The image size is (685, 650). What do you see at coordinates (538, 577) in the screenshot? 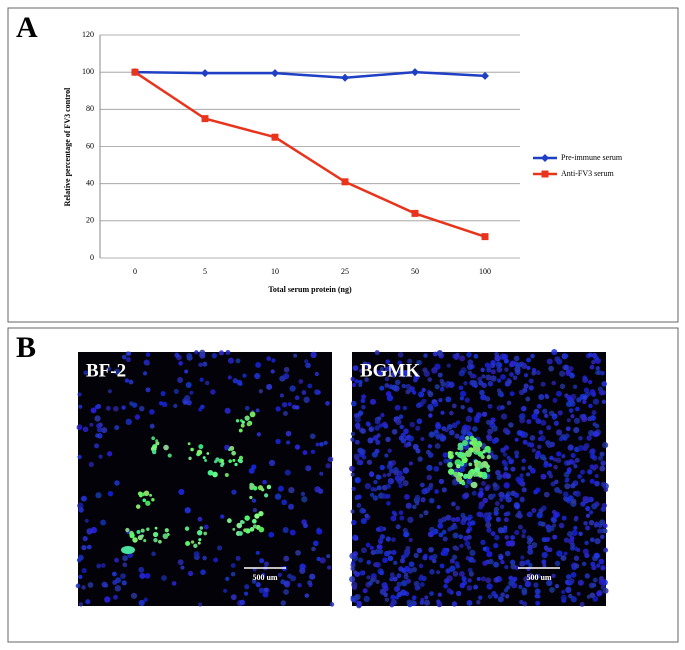
I see `scale-bar-label: 500 um` at bounding box center [538, 577].